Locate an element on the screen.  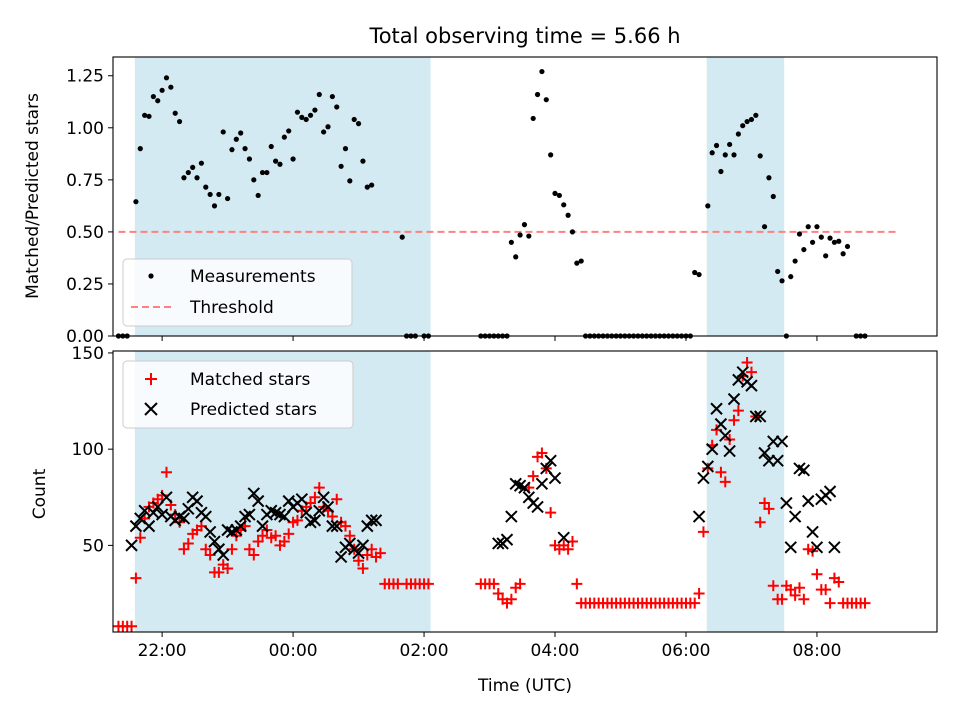
top-y-ticks: 0.00 0.25 0.50 0.75 1.00 1.25 is located at coordinates (89, 207).